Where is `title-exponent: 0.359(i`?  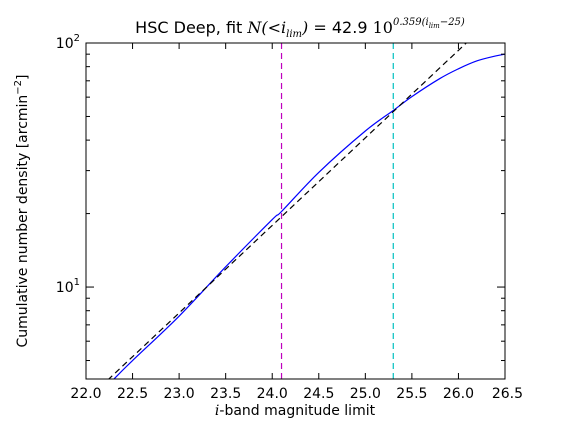
title-exponent: 0.359(i is located at coordinates (411, 22).